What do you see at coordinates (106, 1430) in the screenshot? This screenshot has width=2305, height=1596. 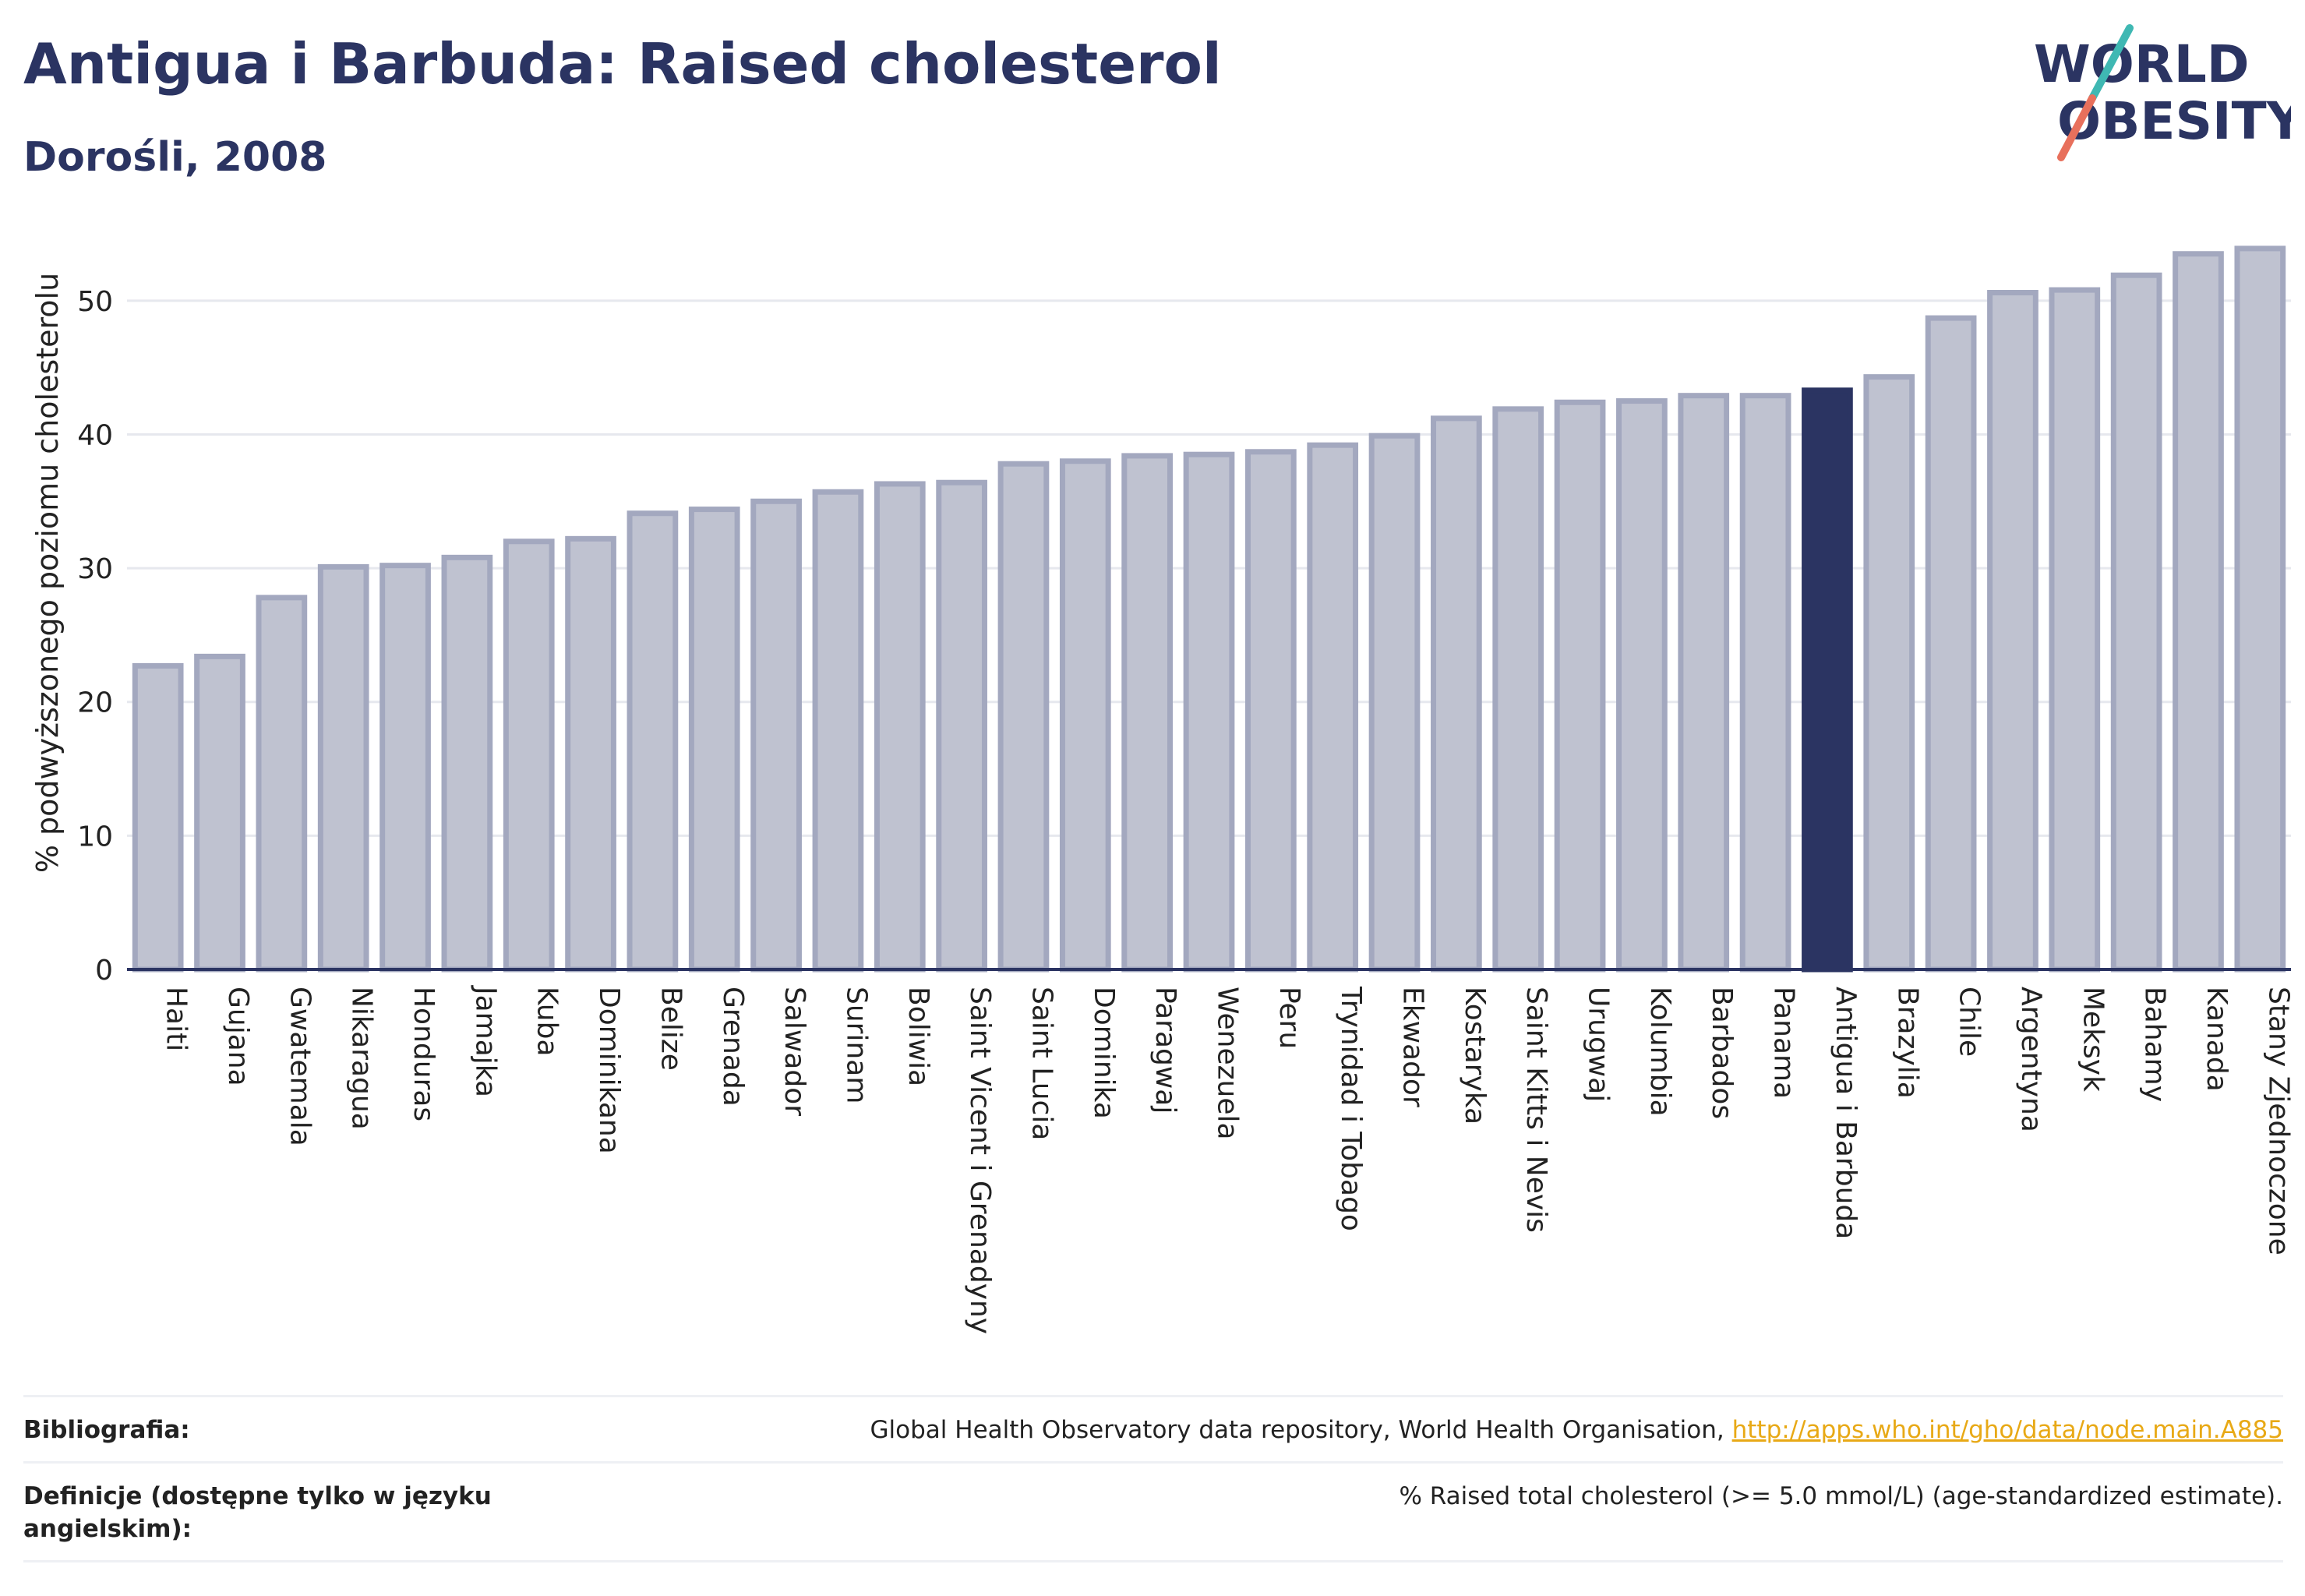 I see `bibliography-label: Bibliografia:` at bounding box center [106, 1430].